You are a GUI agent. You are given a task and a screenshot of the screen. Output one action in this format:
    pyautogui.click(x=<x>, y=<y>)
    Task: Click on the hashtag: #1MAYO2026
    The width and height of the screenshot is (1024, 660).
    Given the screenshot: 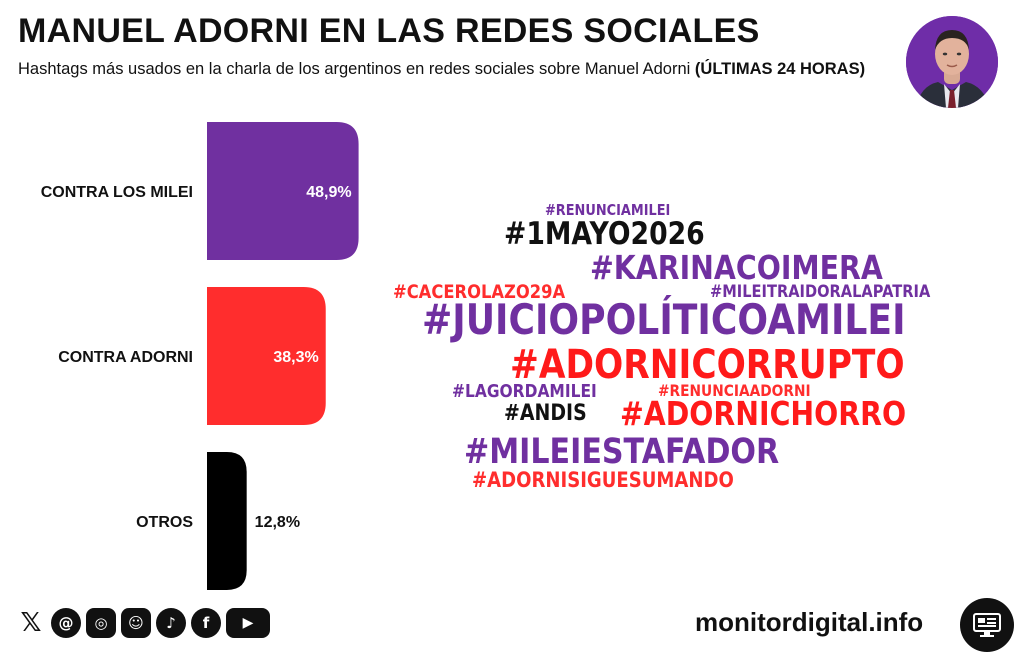 What is the action you would take?
    pyautogui.click(x=604, y=234)
    